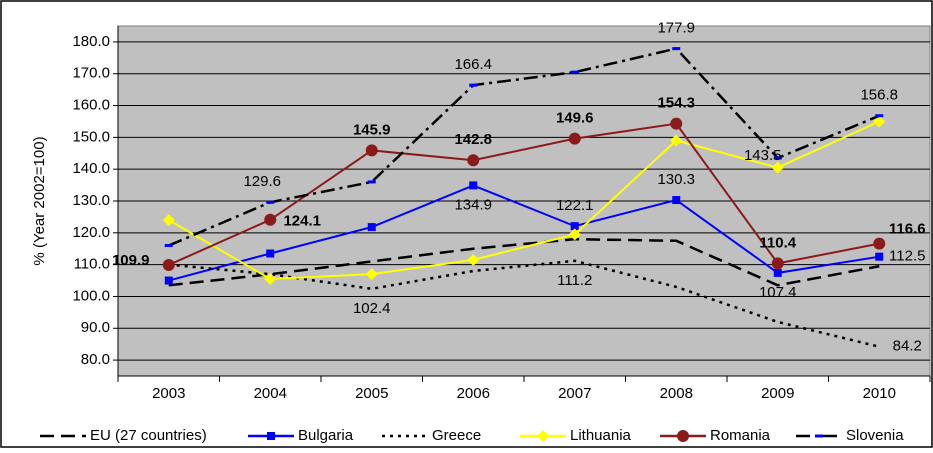  What do you see at coordinates (676, 179) in the screenshot?
I see `data-label: 130.3` at bounding box center [676, 179].